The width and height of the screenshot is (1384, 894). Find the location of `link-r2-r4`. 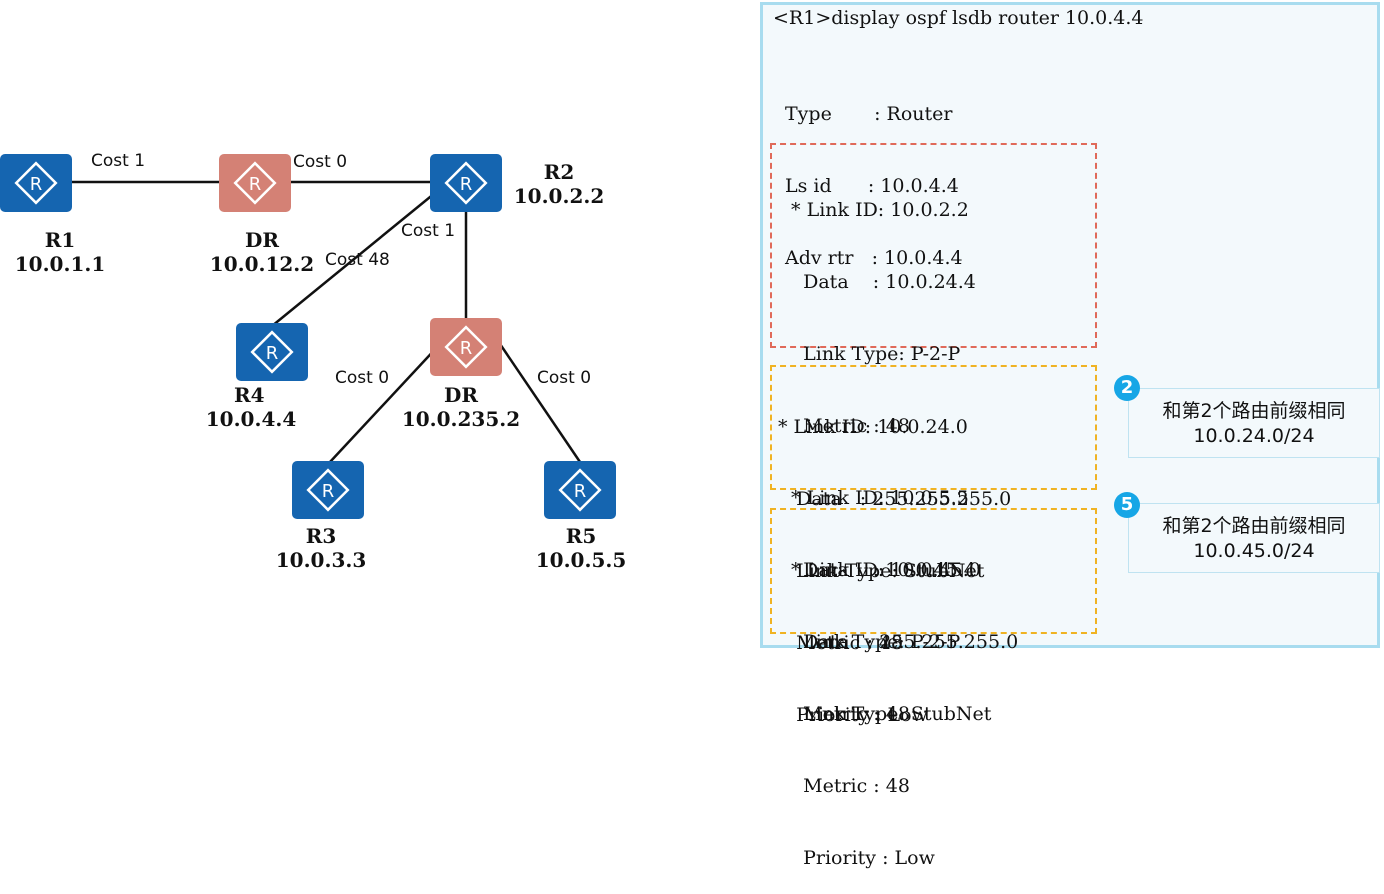

link-r2-r4 is located at coordinates (359, 255).